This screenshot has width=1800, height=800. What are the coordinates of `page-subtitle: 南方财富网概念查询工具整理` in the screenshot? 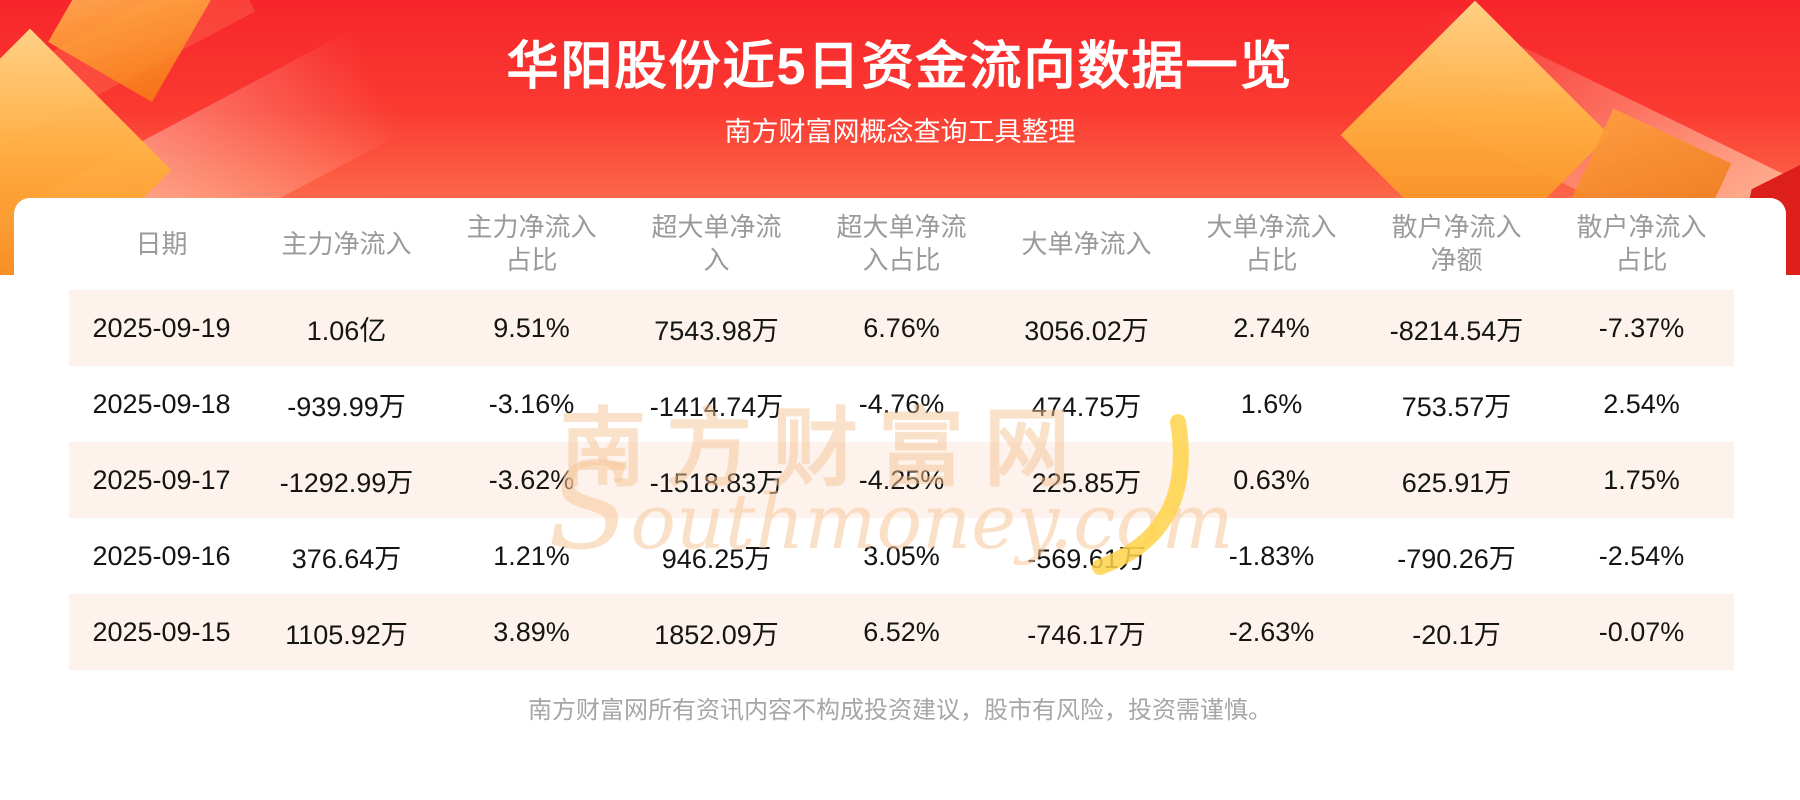 It's located at (900, 132).